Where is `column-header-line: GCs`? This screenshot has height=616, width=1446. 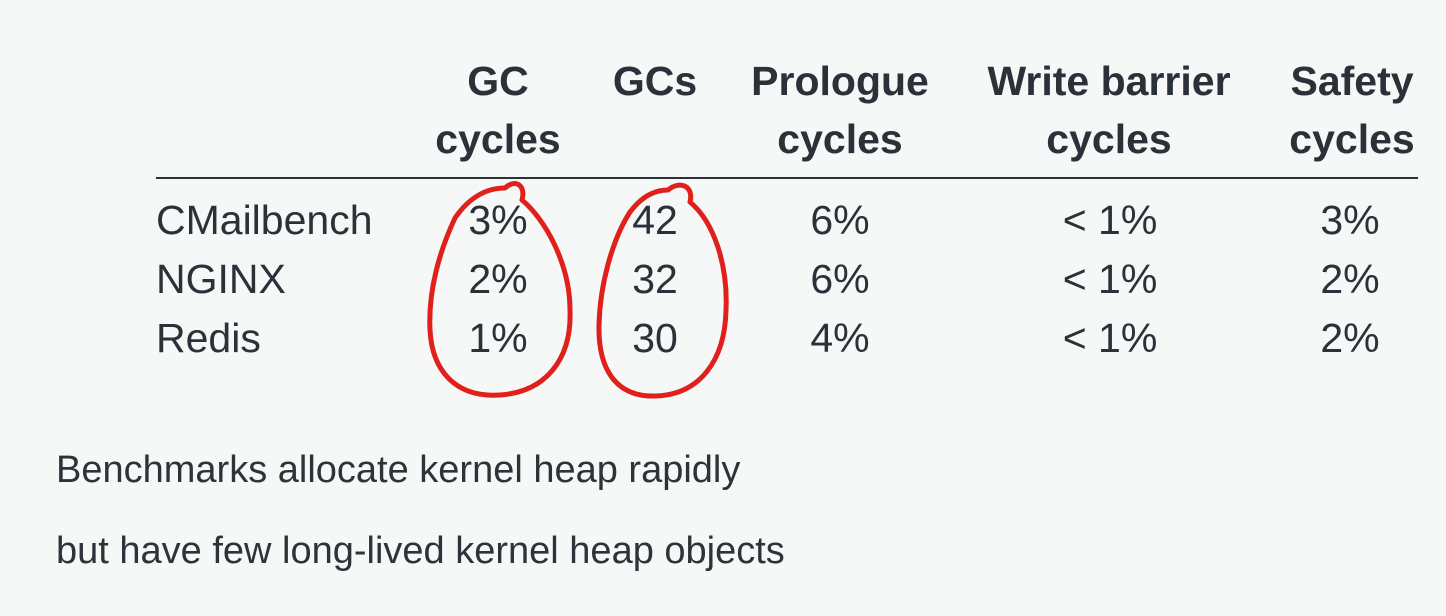 column-header-line: GCs is located at coordinates (655, 81).